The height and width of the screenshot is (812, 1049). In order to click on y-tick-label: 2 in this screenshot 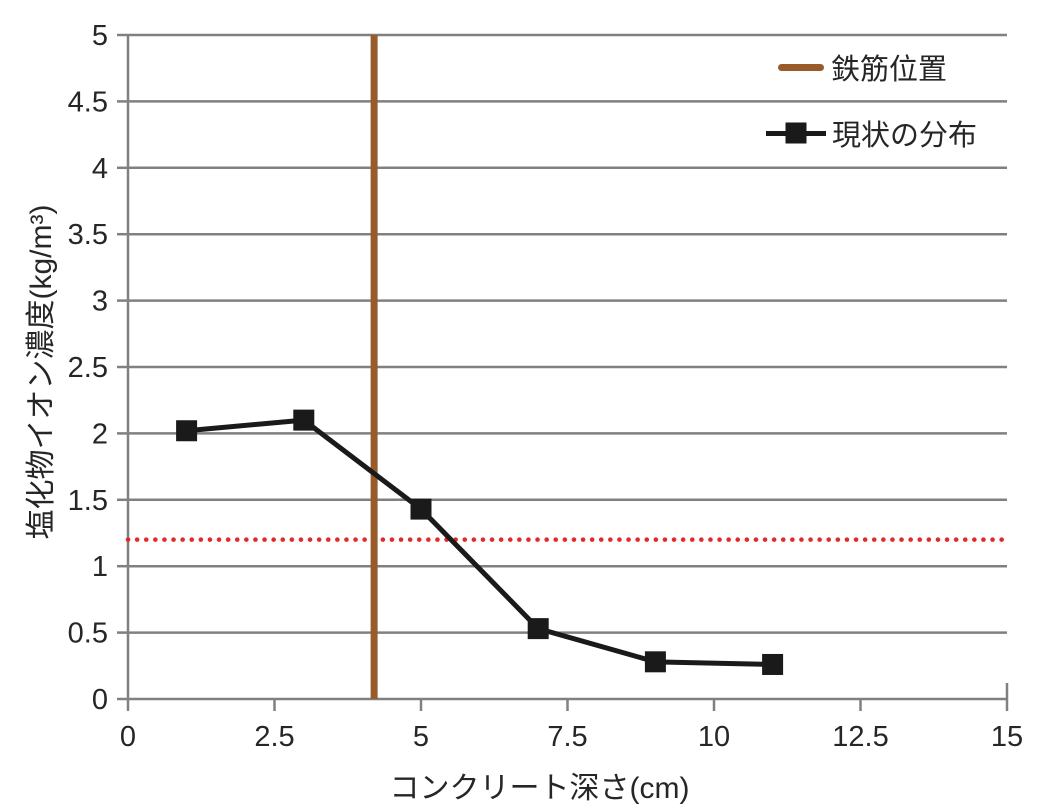, I will do `click(100, 434)`.